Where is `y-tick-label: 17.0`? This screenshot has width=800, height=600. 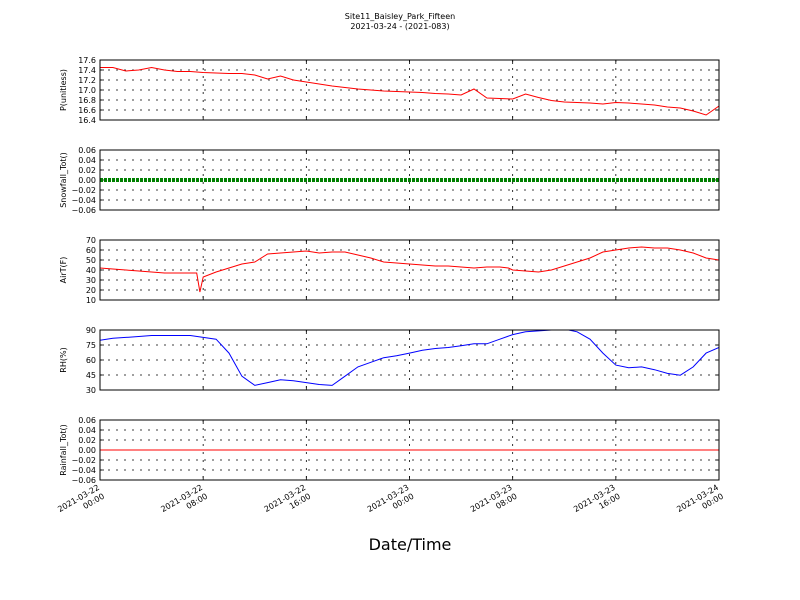
y-tick-label: 17.0 is located at coordinates (87, 90).